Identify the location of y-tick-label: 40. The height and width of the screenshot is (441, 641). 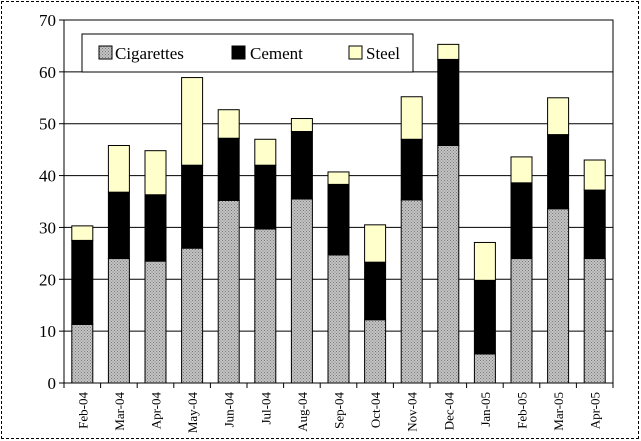
(47, 176).